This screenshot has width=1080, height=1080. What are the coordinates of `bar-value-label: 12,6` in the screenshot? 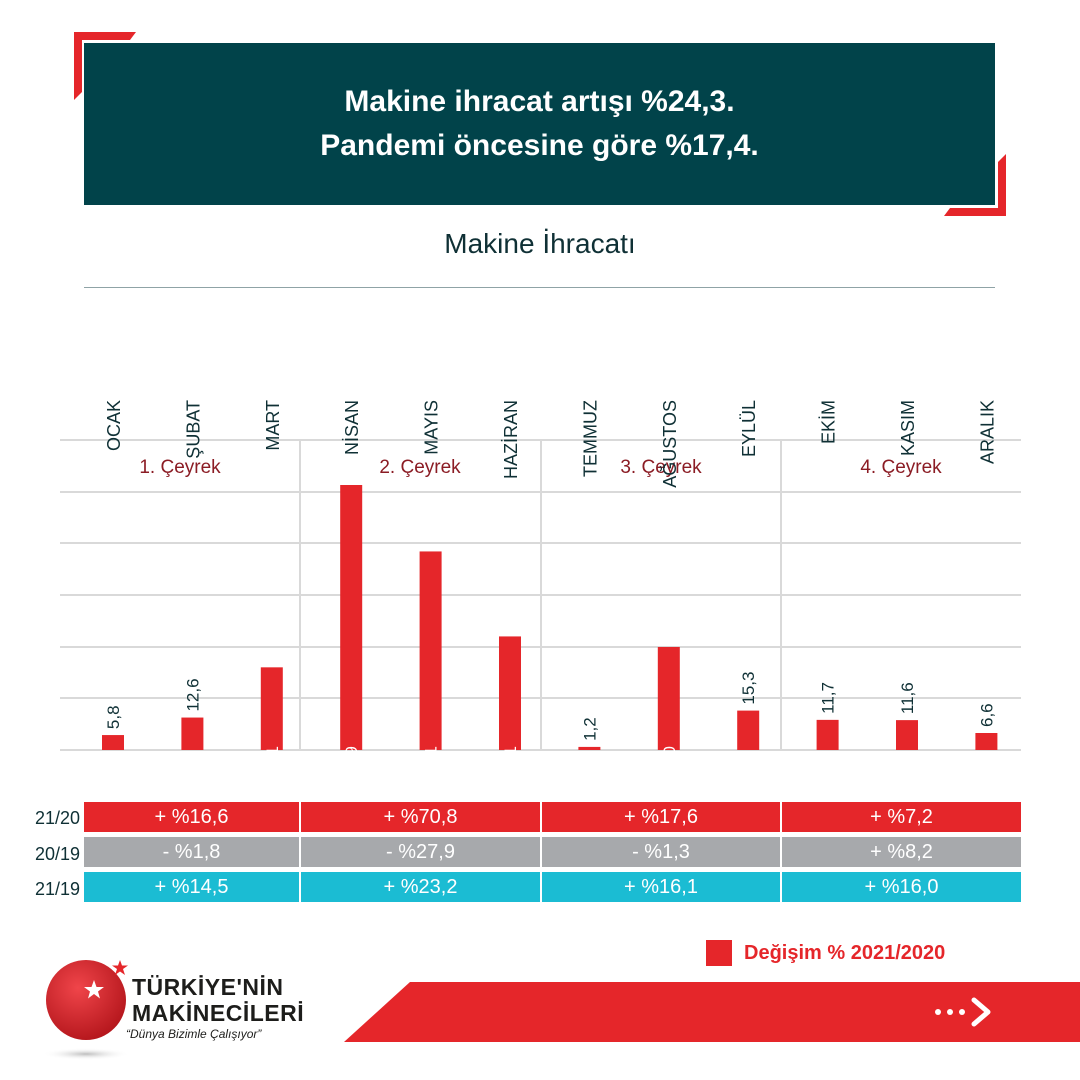 It's located at (192, 694).